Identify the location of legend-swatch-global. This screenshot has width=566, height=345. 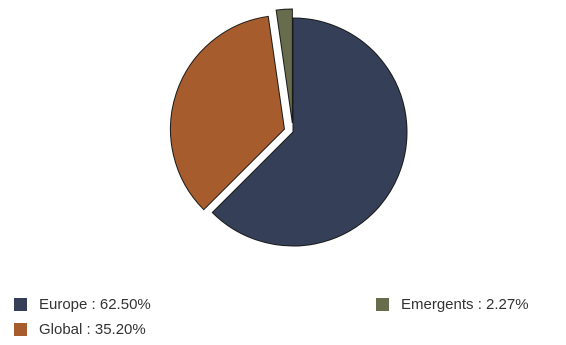
(20, 329).